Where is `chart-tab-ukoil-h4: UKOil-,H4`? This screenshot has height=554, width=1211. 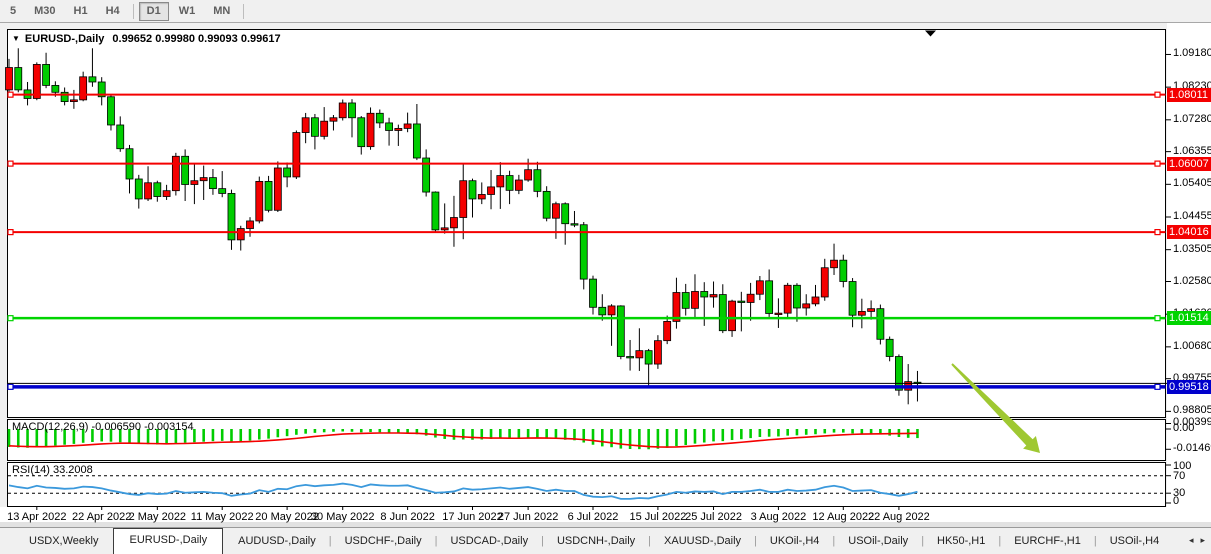 chart-tab-ukoil-h4: UKOil-,H4 is located at coordinates (794, 541).